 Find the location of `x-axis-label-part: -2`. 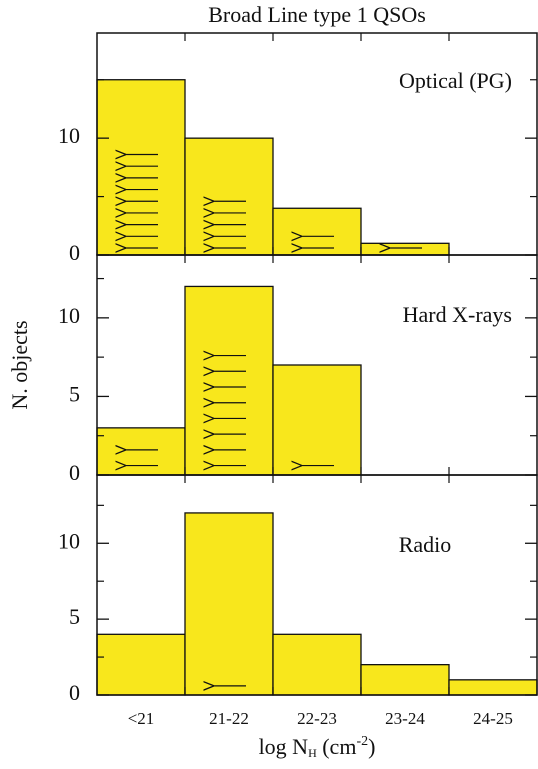

x-axis-label-part: -2 is located at coordinates (362, 741).